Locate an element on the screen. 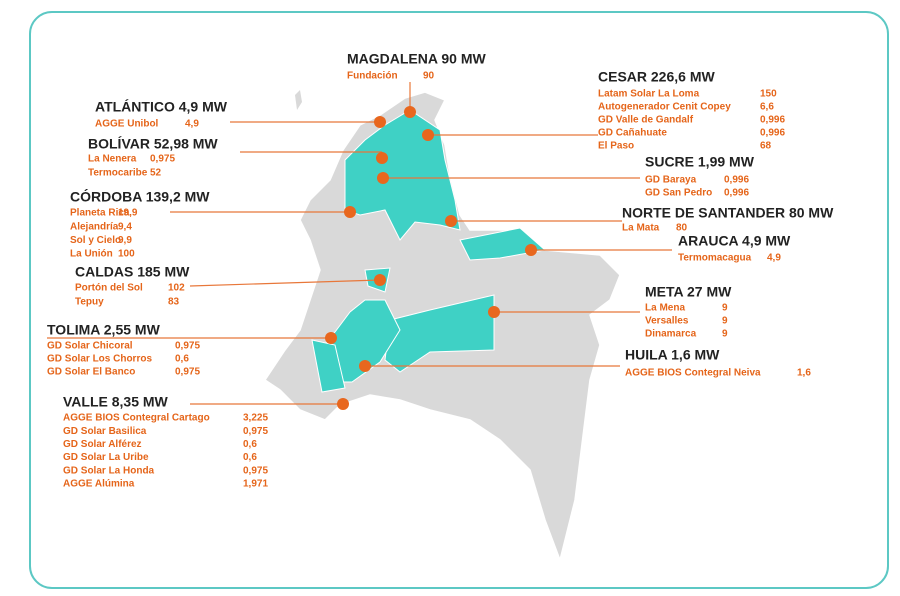  project-value: 3,225 is located at coordinates (255, 418).